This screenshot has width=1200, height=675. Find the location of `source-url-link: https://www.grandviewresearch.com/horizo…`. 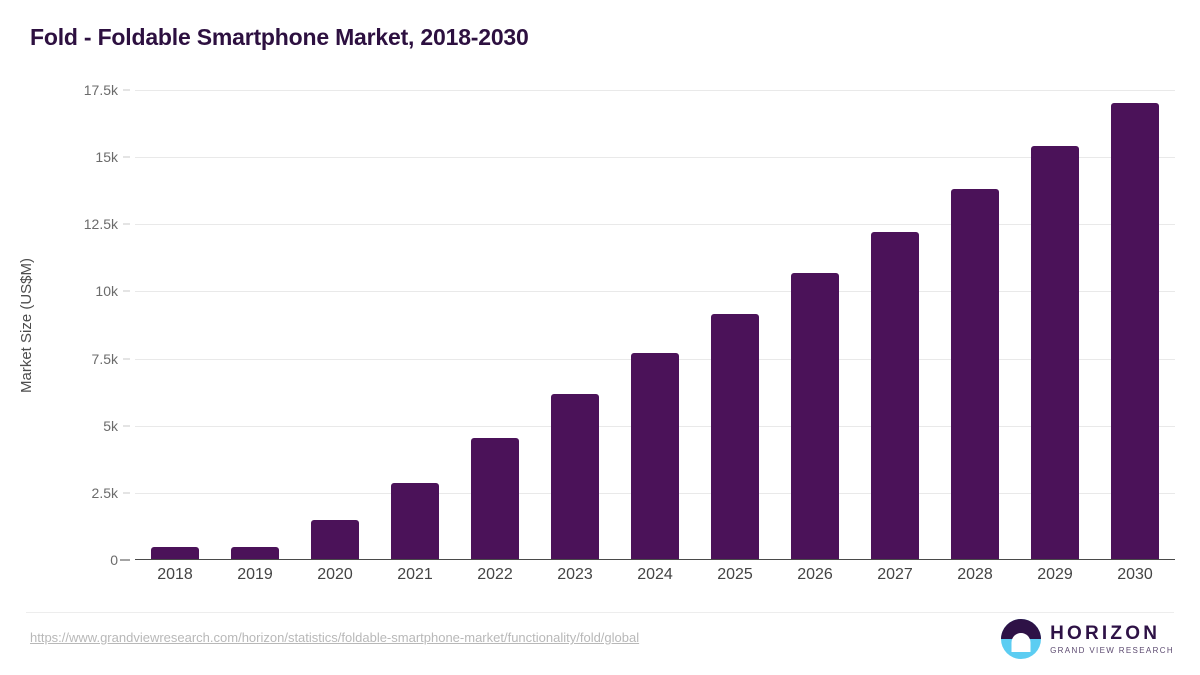

source-url-link: https://www.grandviewresearch.com/horizo… is located at coordinates (335, 637).